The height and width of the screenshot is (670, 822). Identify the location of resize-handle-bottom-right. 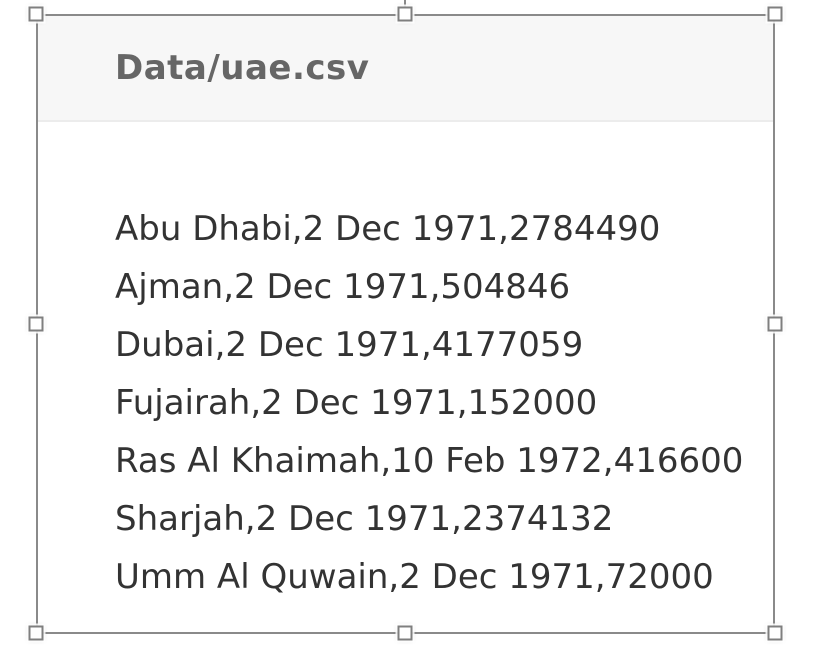
(775, 633).